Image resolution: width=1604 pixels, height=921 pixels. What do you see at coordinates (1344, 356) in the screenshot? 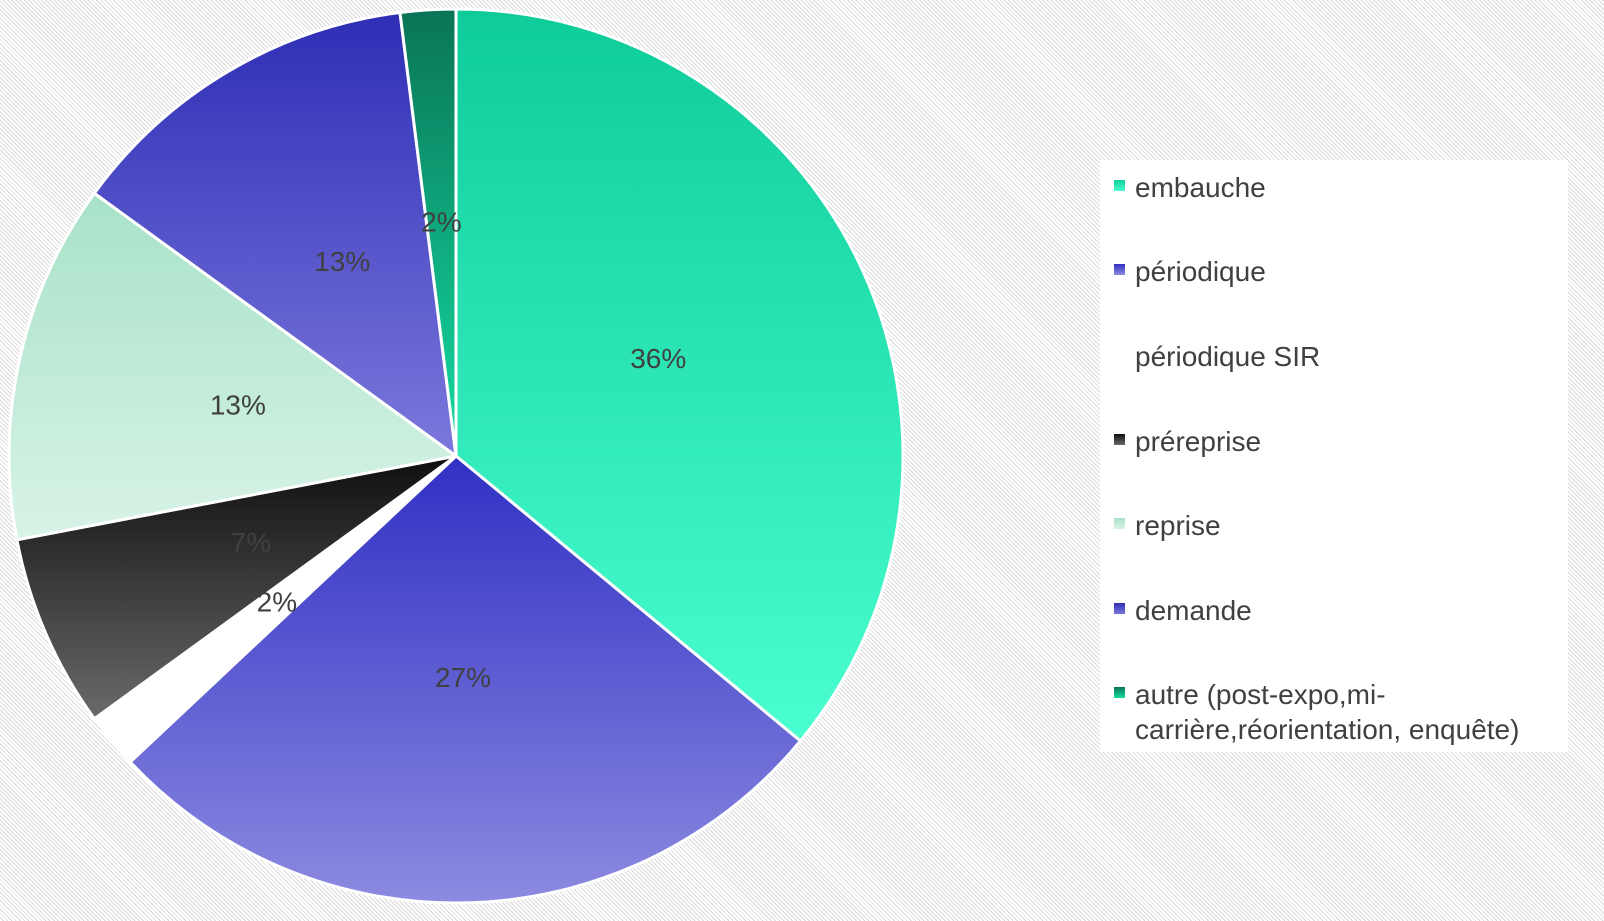
I see `legend-item: périodique SIR` at bounding box center [1344, 356].